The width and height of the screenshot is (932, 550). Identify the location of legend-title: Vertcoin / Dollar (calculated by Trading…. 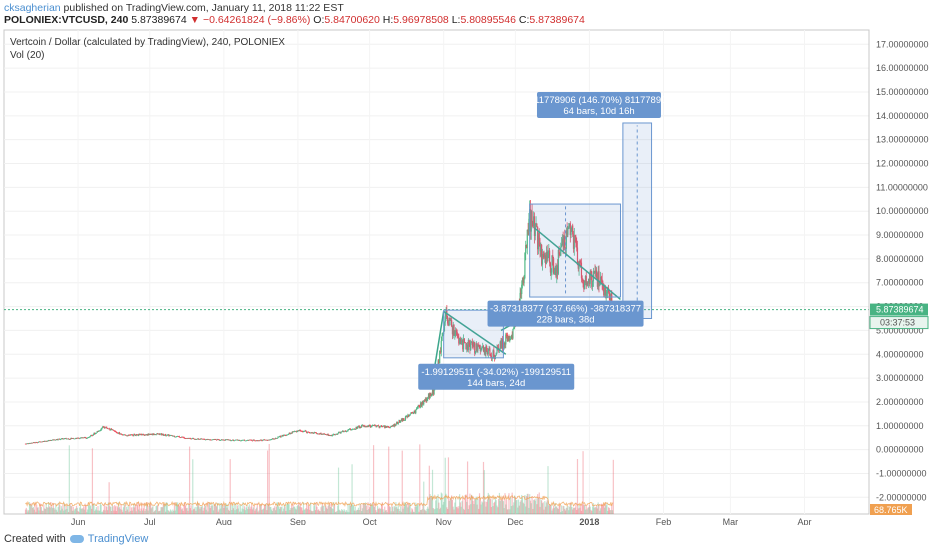
(147, 42).